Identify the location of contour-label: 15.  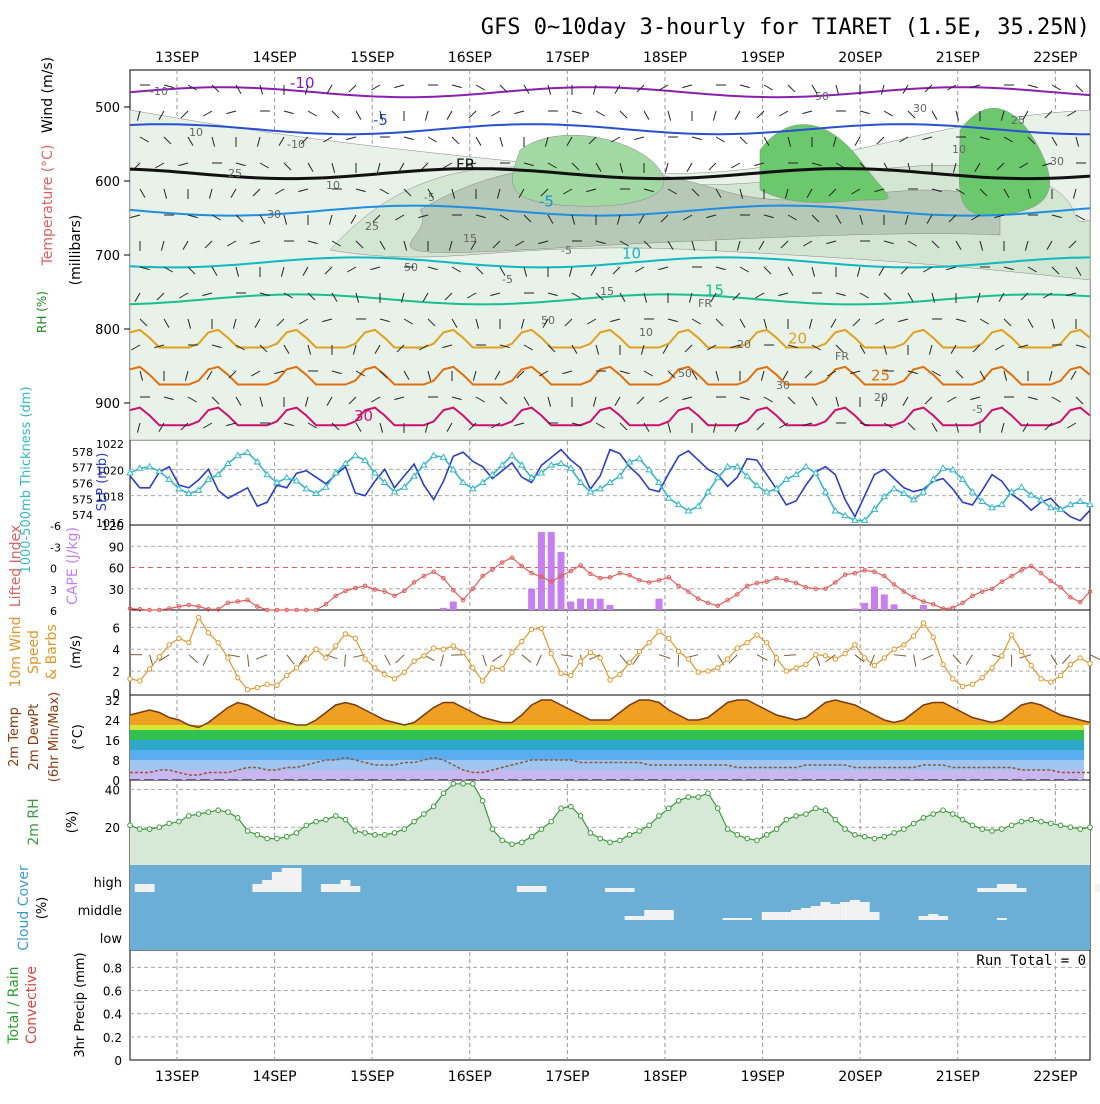
(607, 291).